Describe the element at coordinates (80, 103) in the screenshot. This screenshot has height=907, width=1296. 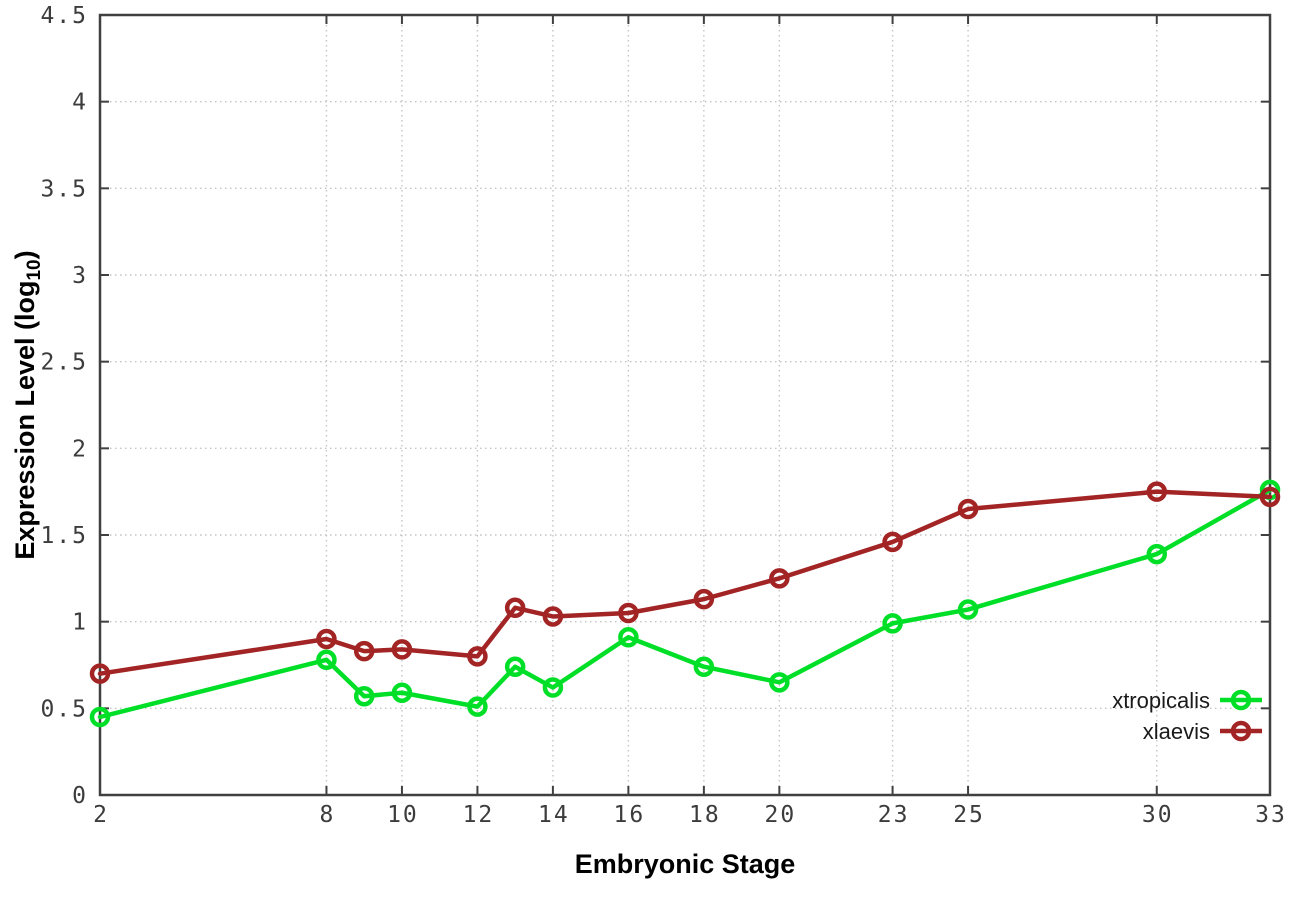
I see `y-tick-label: 4` at that location.